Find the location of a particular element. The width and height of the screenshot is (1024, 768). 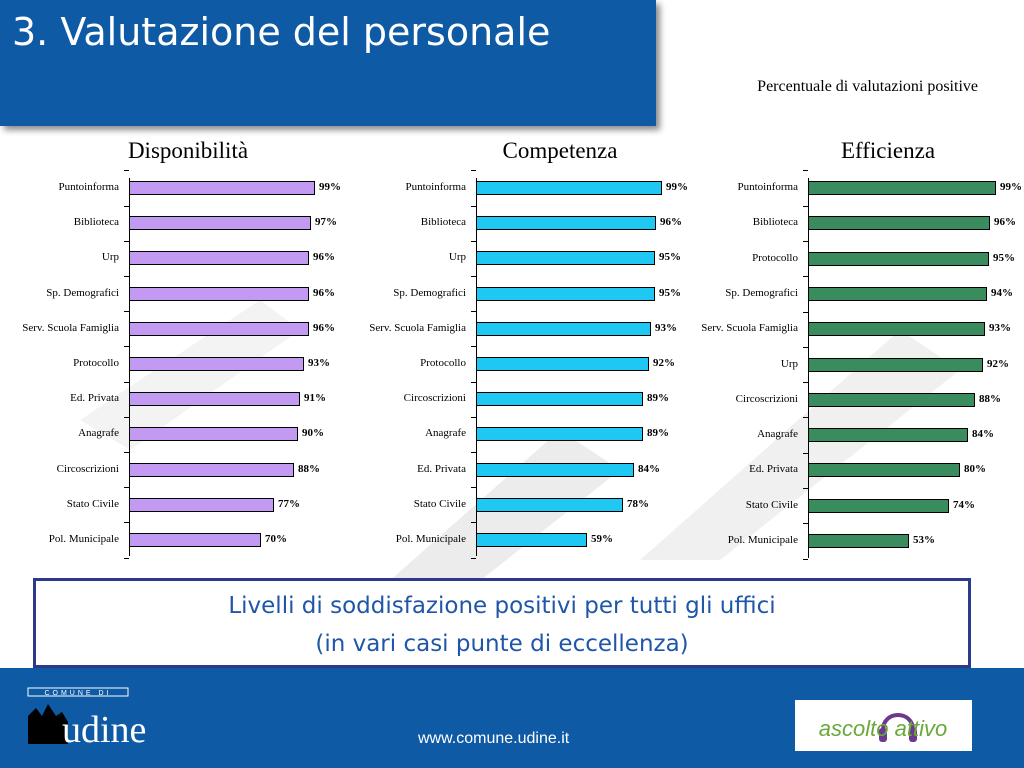

value-label-sp-demografici: 95% is located at coordinates (670, 293).